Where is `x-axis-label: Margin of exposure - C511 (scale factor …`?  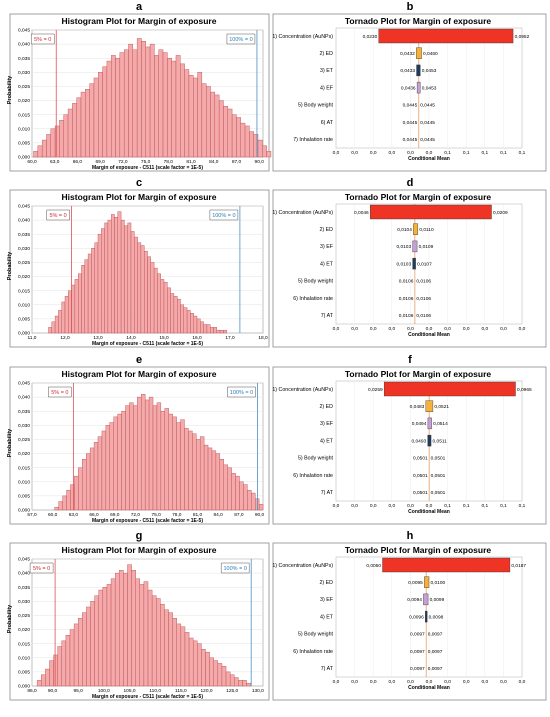
x-axis-label: Margin of exposure - C511 (scale factor … is located at coordinates (147, 344).